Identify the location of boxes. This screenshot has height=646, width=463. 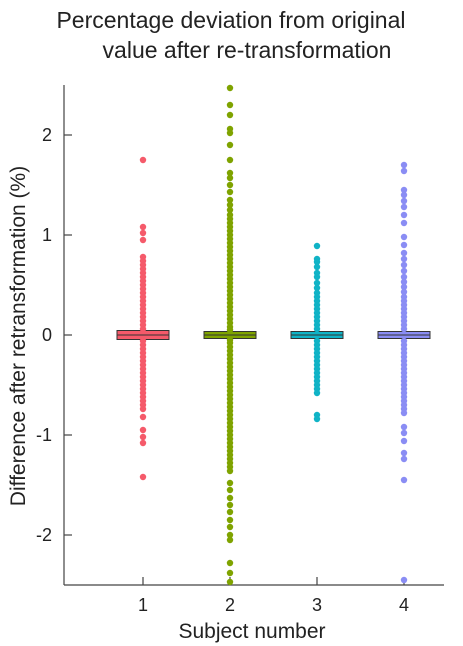
(273, 335).